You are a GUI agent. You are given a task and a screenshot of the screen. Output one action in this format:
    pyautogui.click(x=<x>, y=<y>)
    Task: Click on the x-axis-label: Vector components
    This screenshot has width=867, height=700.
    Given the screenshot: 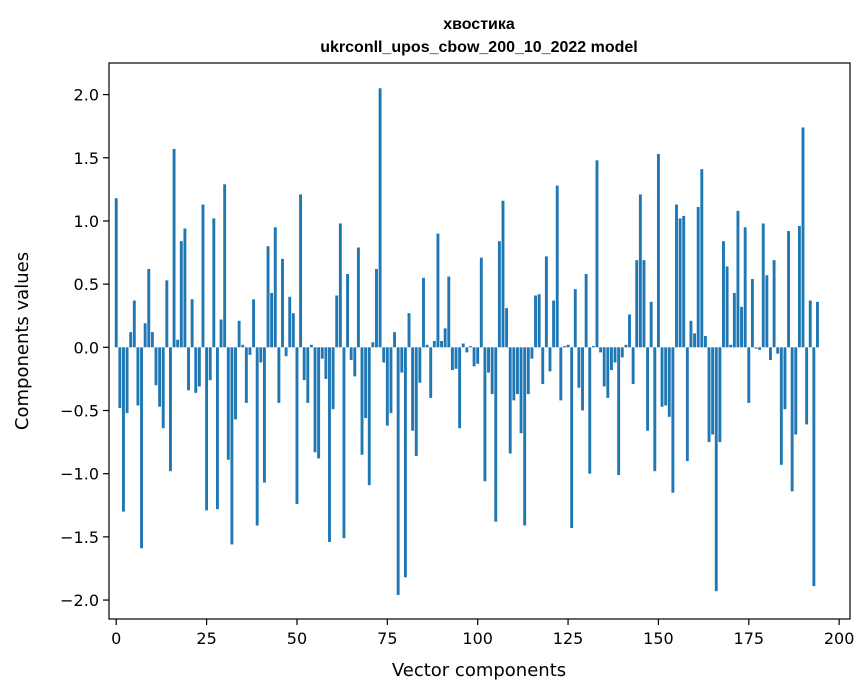 What is the action you would take?
    pyautogui.click(x=479, y=670)
    